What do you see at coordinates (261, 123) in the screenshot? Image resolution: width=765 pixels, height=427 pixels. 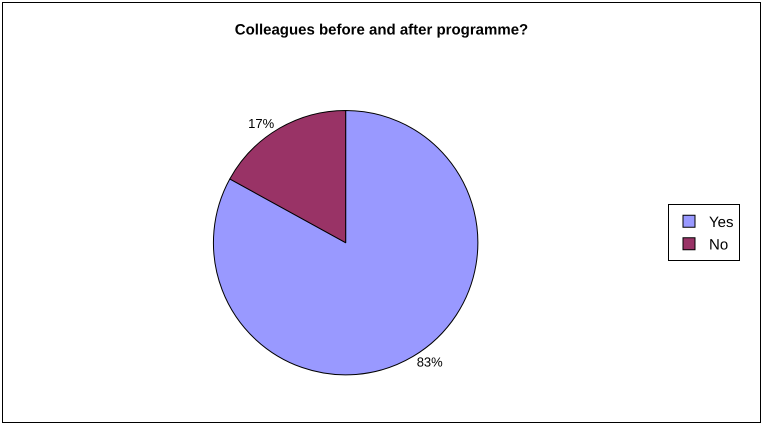 I see `data-label: 17%` at bounding box center [261, 123].